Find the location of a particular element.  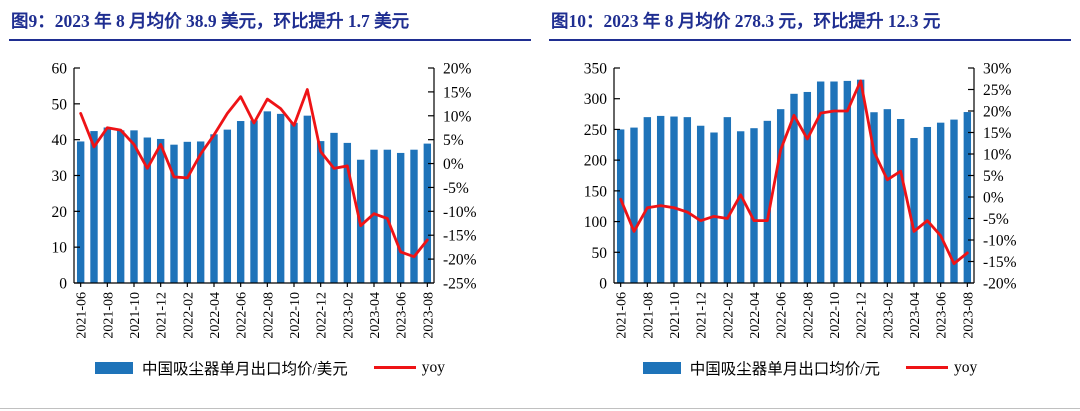

secondary-y-axis-label: 25% is located at coordinates (997, 90).